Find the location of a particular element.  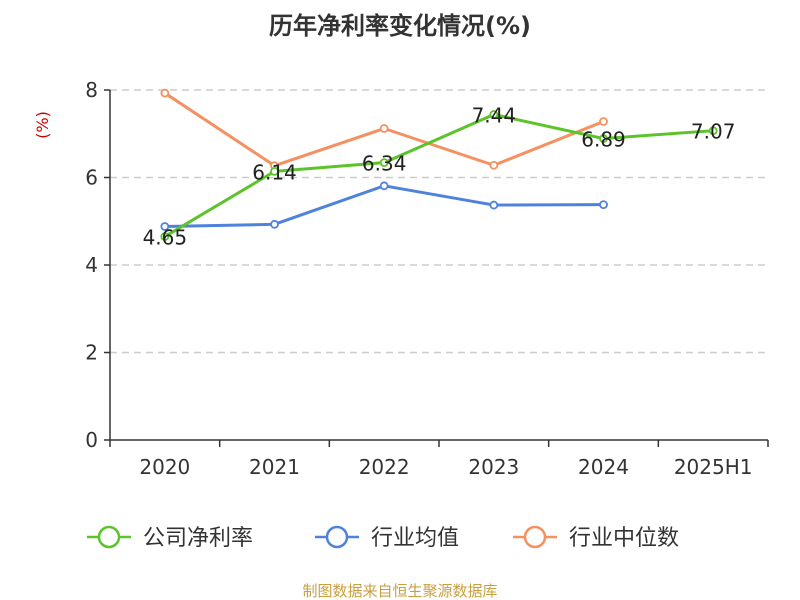

data-label: 6.14 is located at coordinates (274, 172).